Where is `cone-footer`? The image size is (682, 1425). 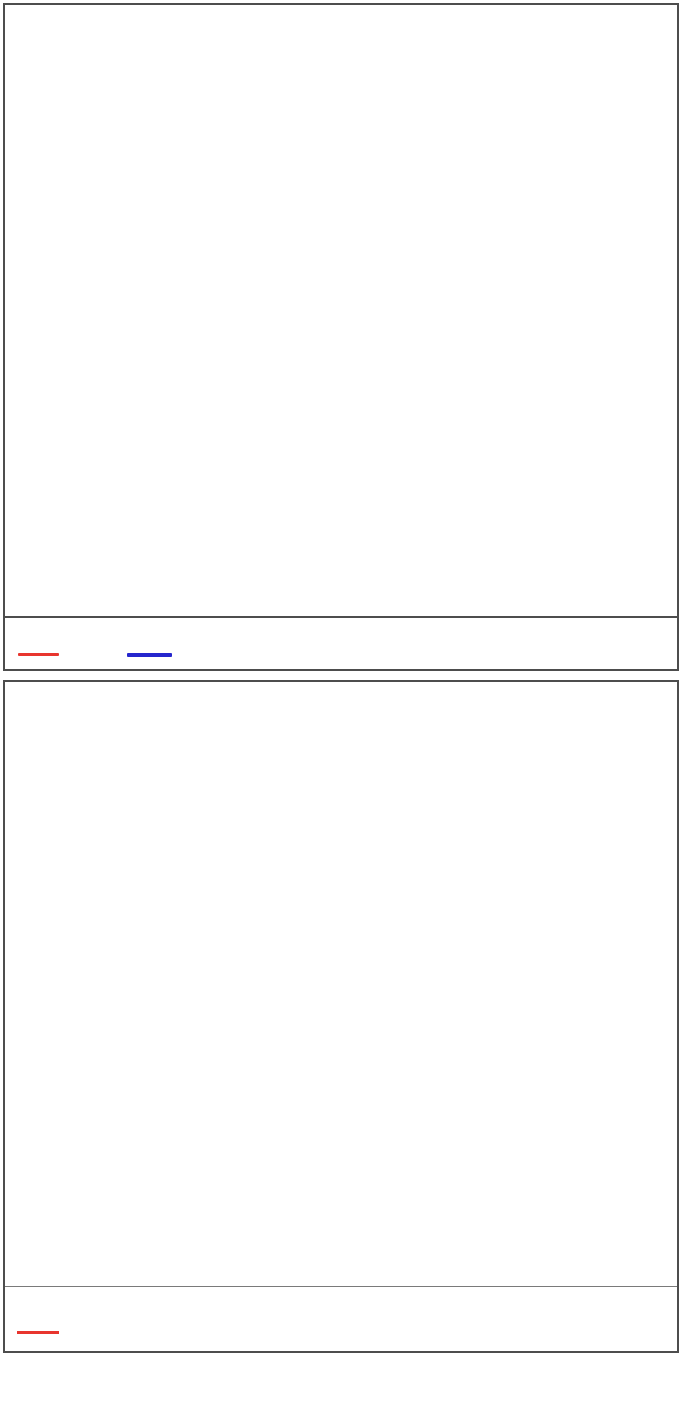
cone-footer is located at coordinates (341, 1318).